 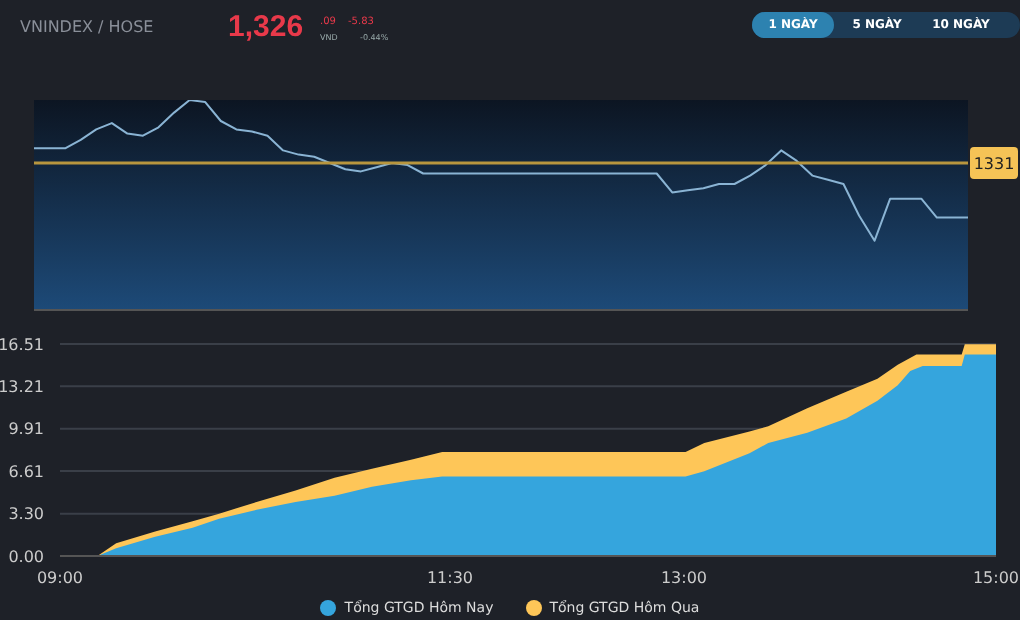 What do you see at coordinates (996, 578) in the screenshot?
I see `x-tick-label: 15:00` at bounding box center [996, 578].